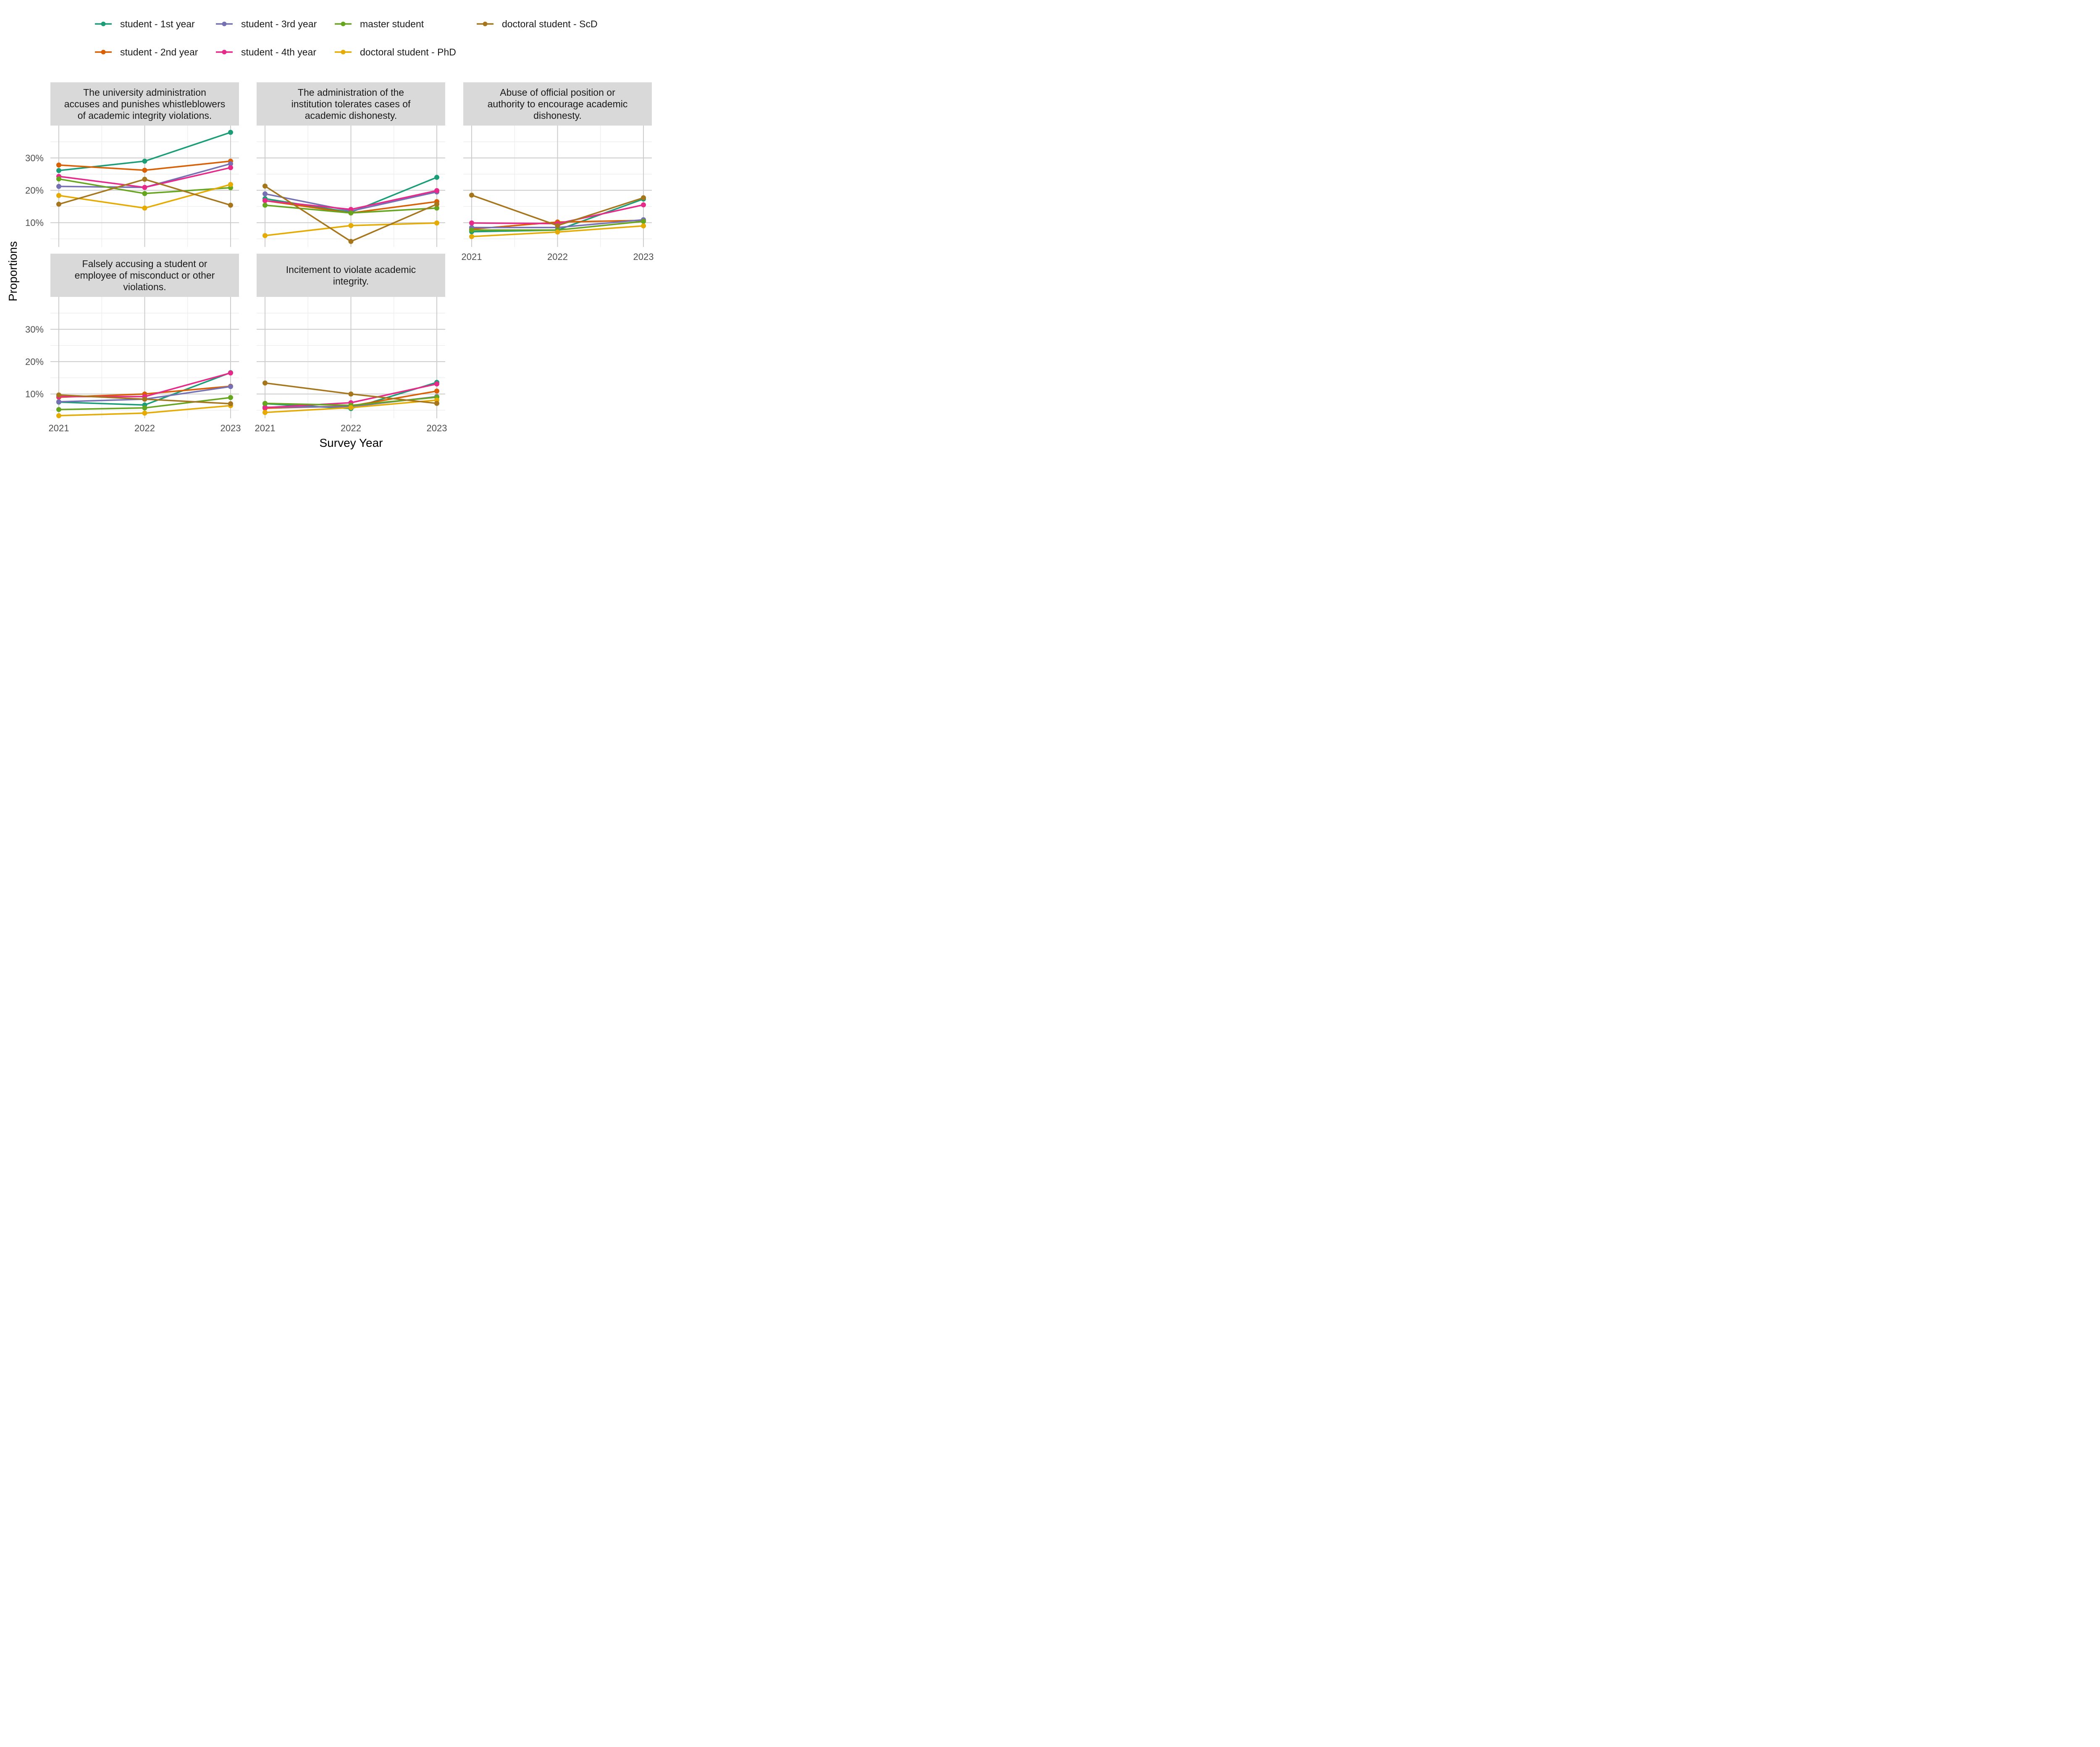 This screenshot has width=2100, height=1747. I want to click on panel-title: employee of misconduct or other, so click(145, 275).